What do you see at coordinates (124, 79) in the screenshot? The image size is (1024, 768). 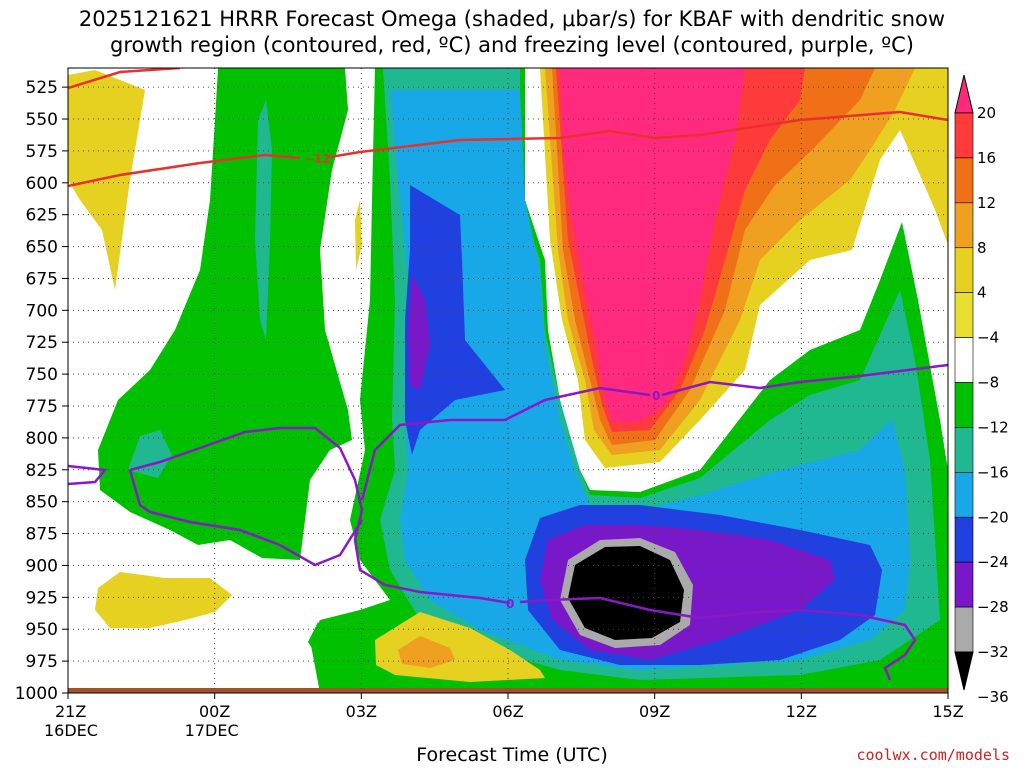 I see `dgz-contour-minus12-upper` at bounding box center [124, 79].